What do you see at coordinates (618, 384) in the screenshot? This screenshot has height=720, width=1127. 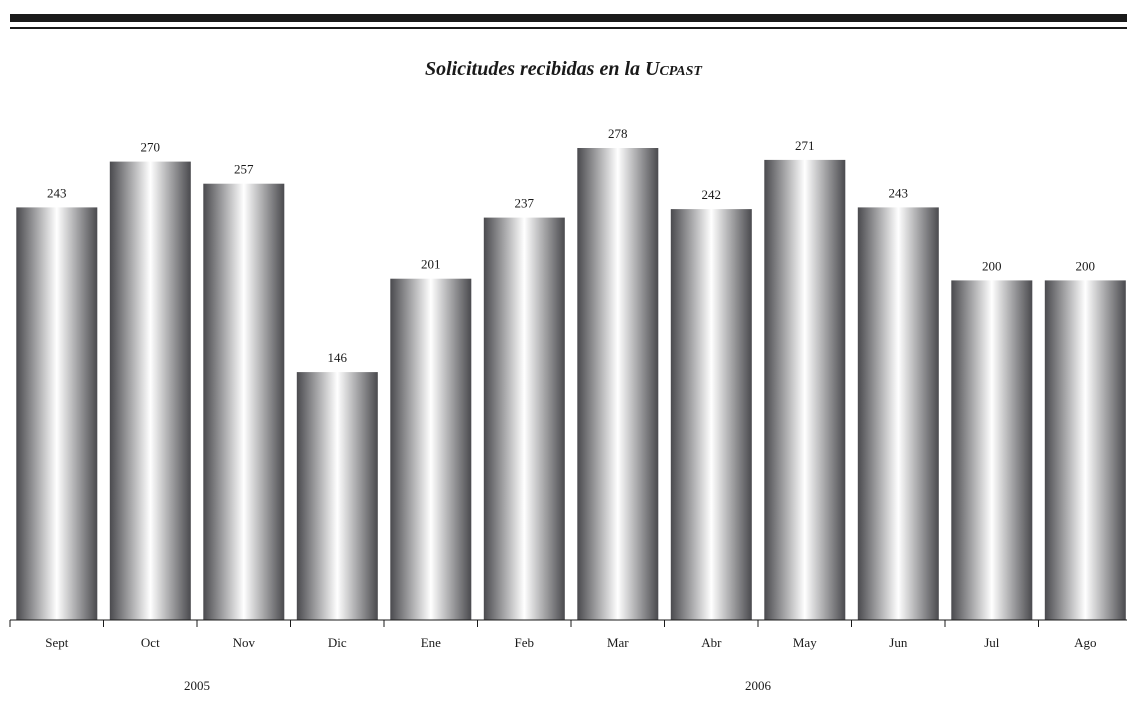 I see `bar-mar` at bounding box center [618, 384].